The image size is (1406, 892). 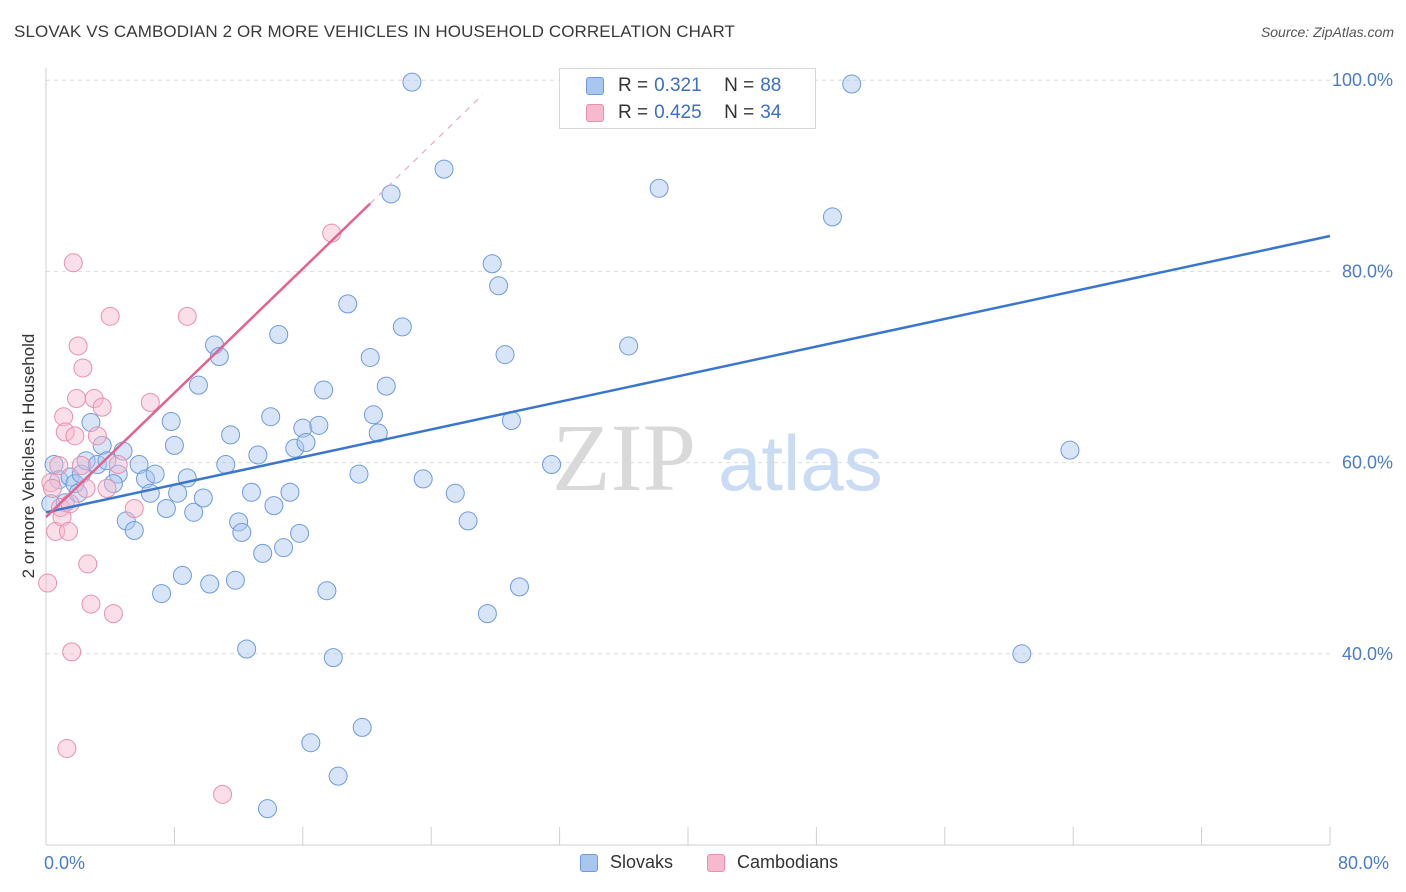 I want to click on y-tick-label: 40.0%, so click(x=1367, y=654).